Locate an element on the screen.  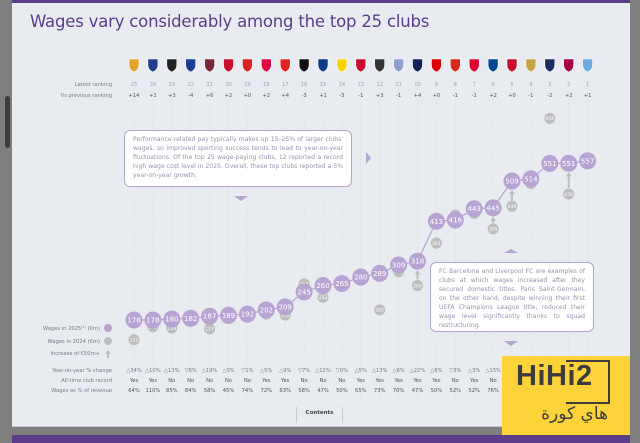
wages-2025-label: 309 is located at coordinates (398, 265).